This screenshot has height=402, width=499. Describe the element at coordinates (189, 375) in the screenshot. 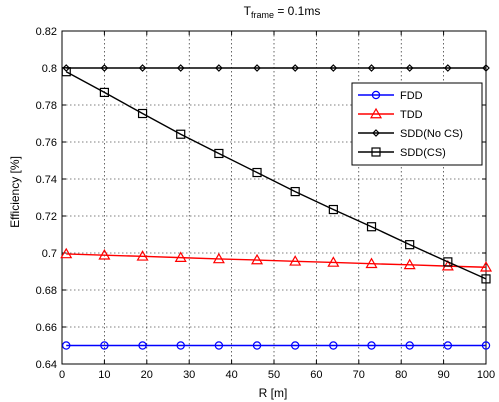

I see `x-tick-label: 30` at that location.